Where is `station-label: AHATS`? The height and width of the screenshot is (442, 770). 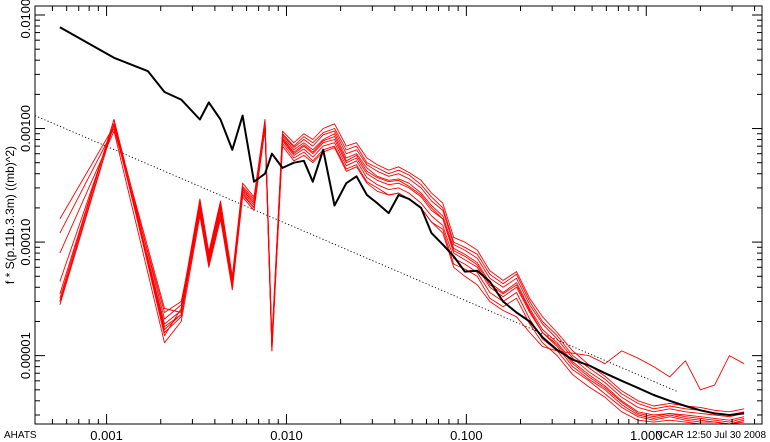
station-label: AHATS is located at coordinates (20, 435).